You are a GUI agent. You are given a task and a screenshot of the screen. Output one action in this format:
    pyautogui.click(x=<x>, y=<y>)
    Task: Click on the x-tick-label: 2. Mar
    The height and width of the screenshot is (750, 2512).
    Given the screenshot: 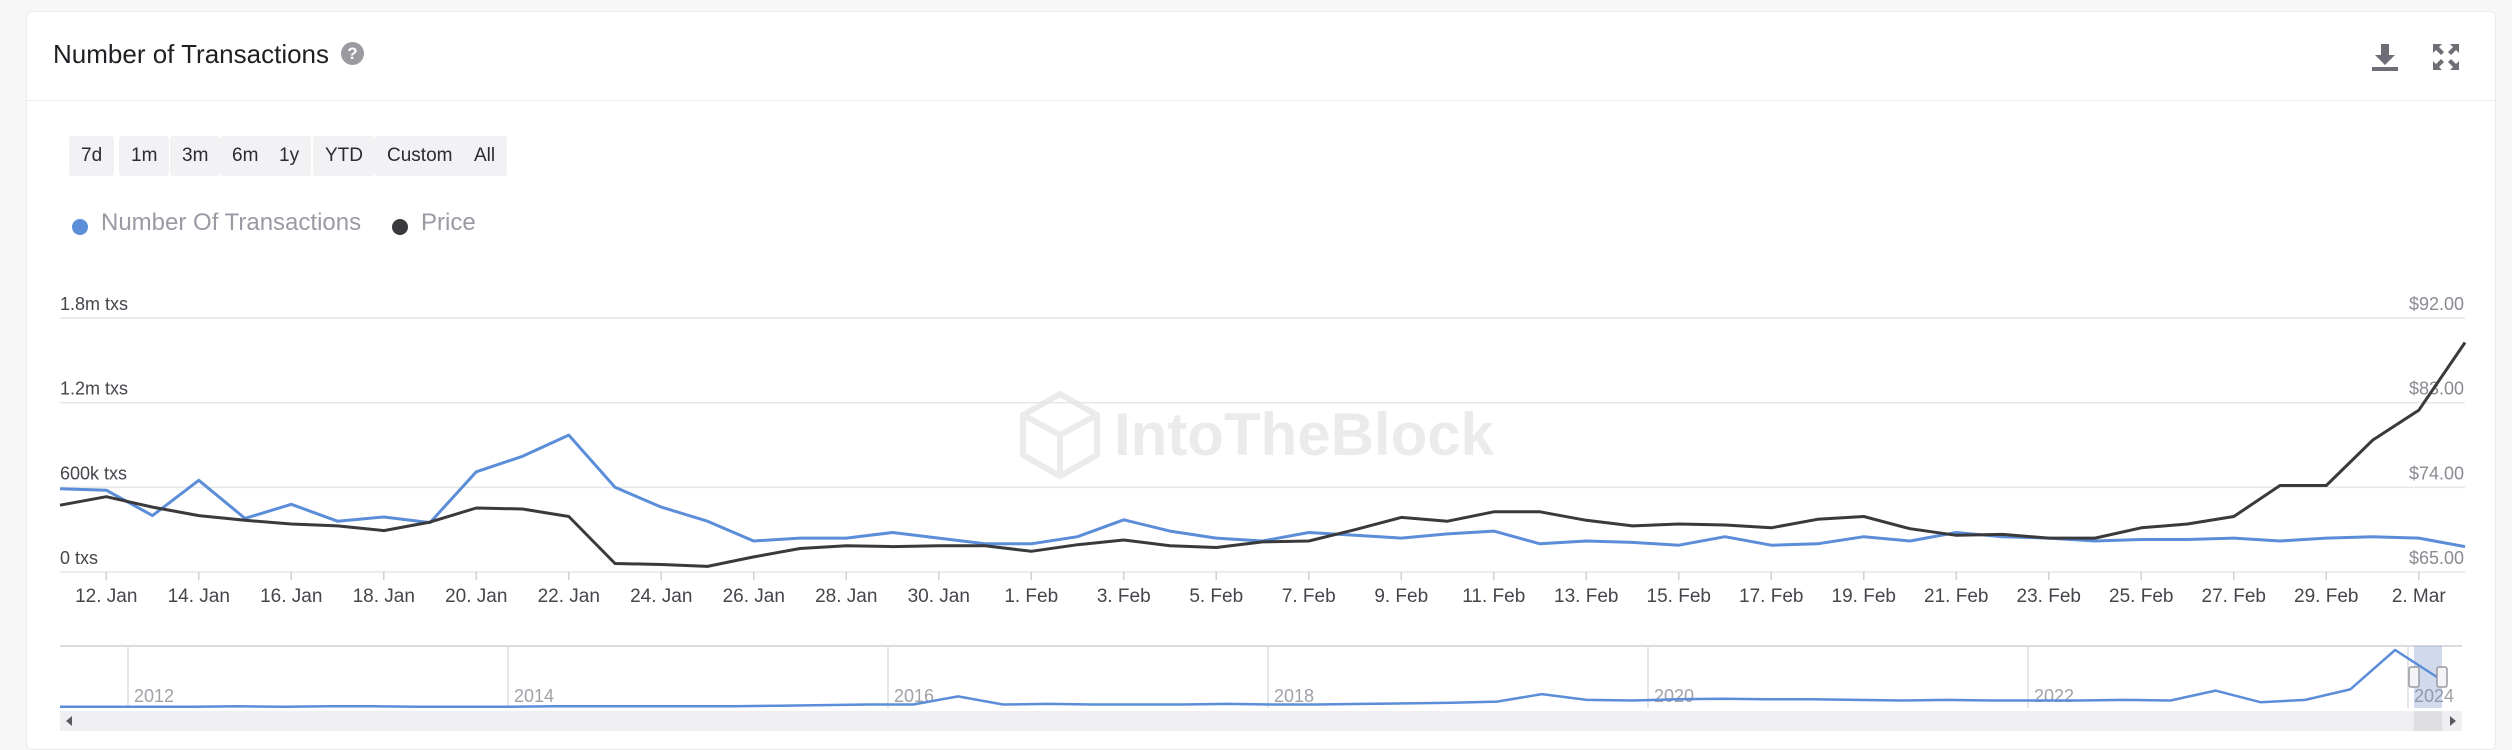 What is the action you would take?
    pyautogui.click(x=2419, y=596)
    